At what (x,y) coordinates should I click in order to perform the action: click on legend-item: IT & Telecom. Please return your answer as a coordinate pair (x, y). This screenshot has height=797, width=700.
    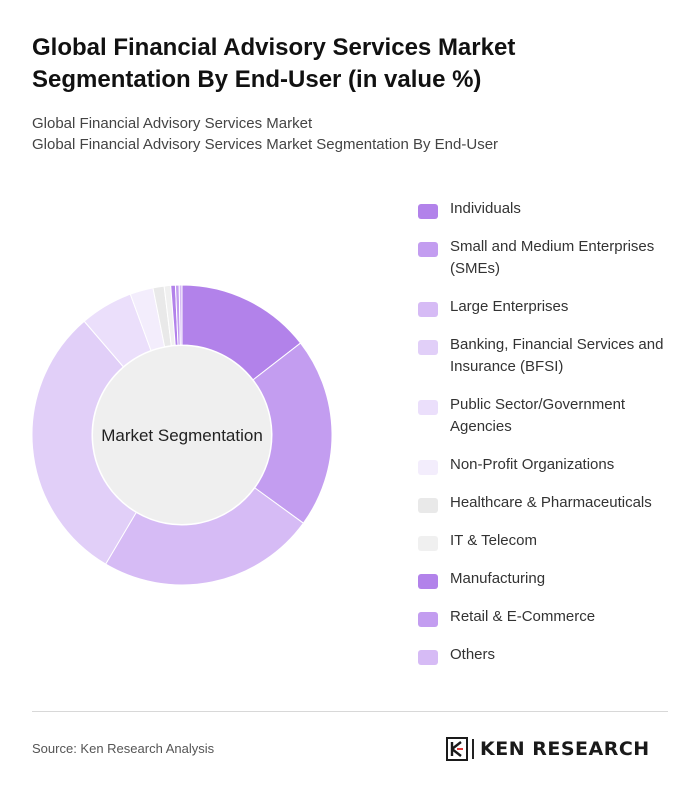
    Looking at the image, I should click on (548, 541).